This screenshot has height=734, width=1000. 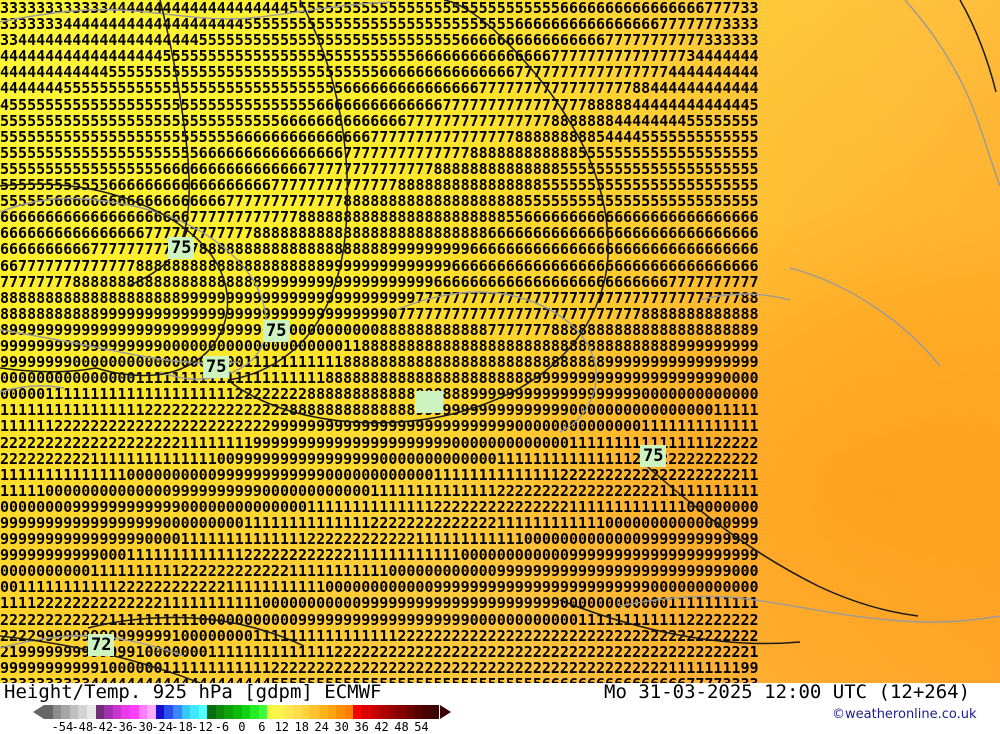 I want to click on valid-time-label: Mo 31-03-2025 12:00 UTC (12+264), so click(x=787, y=692).